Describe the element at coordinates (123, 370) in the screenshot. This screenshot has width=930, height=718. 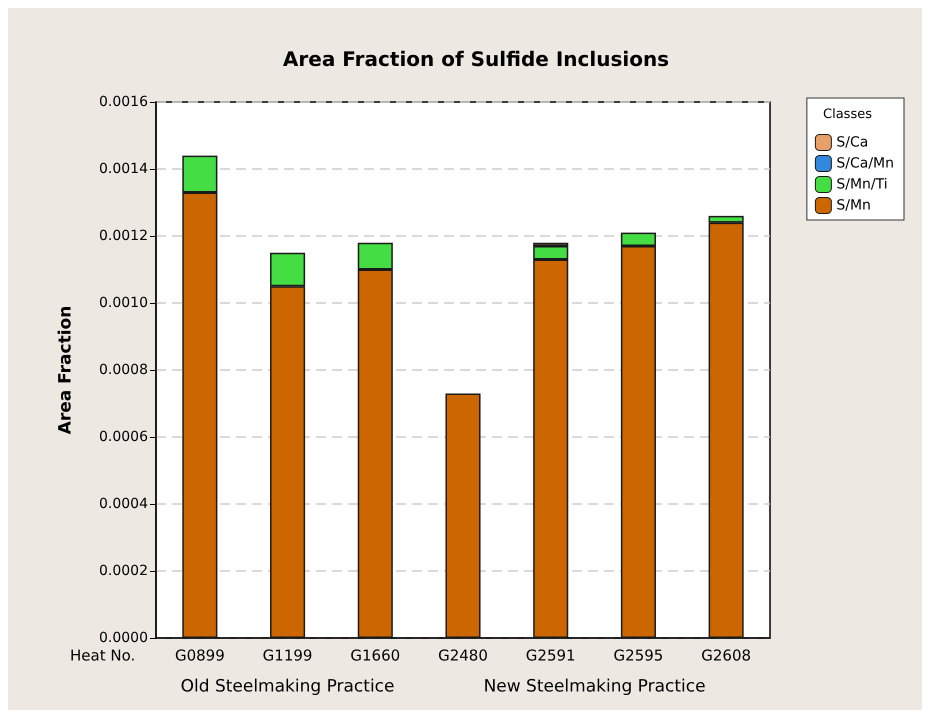
I see `y-tick-label: 0.0008` at that location.